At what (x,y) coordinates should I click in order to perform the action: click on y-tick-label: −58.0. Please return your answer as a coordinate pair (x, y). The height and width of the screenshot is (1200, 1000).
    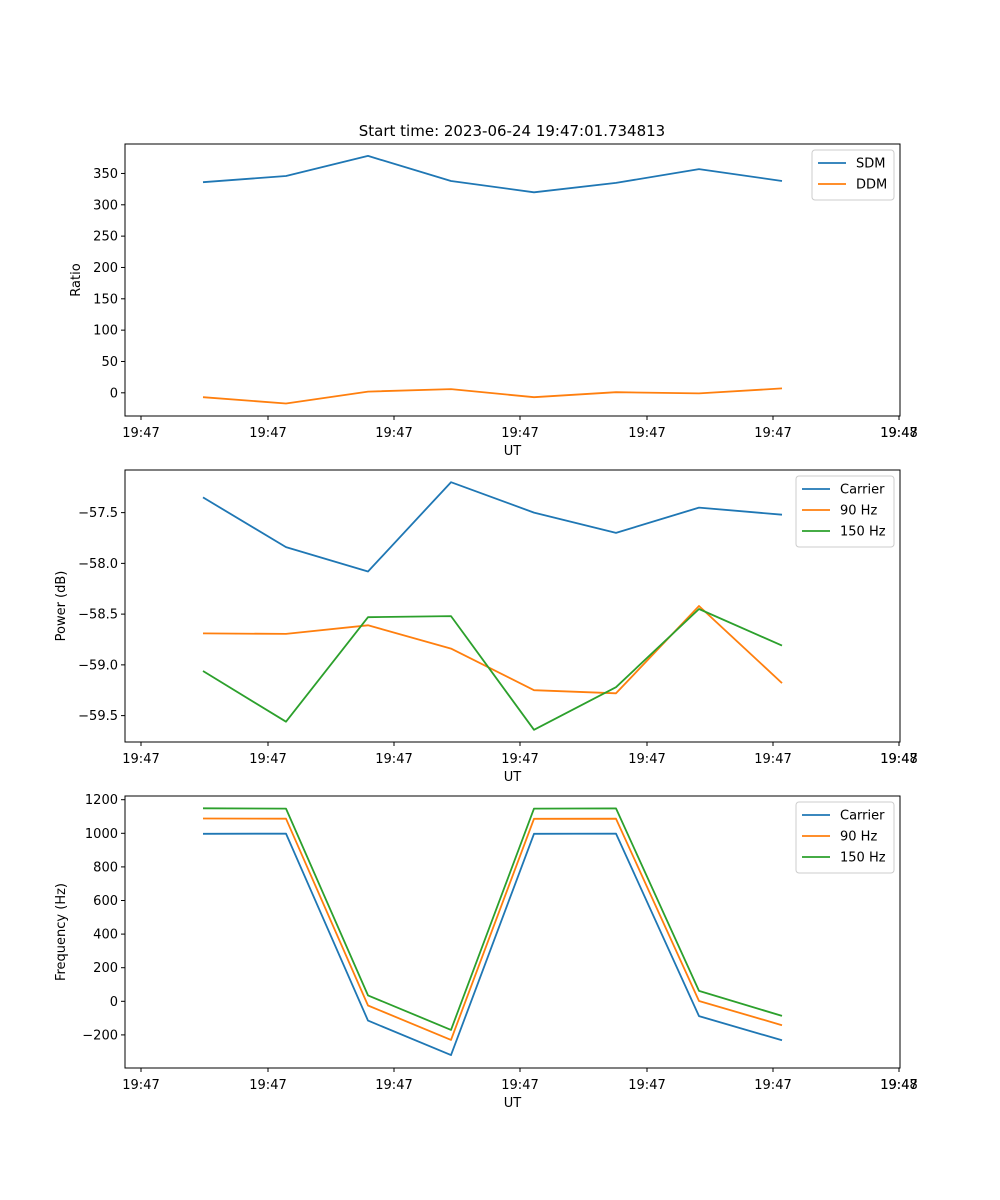
    Looking at the image, I should click on (98, 564).